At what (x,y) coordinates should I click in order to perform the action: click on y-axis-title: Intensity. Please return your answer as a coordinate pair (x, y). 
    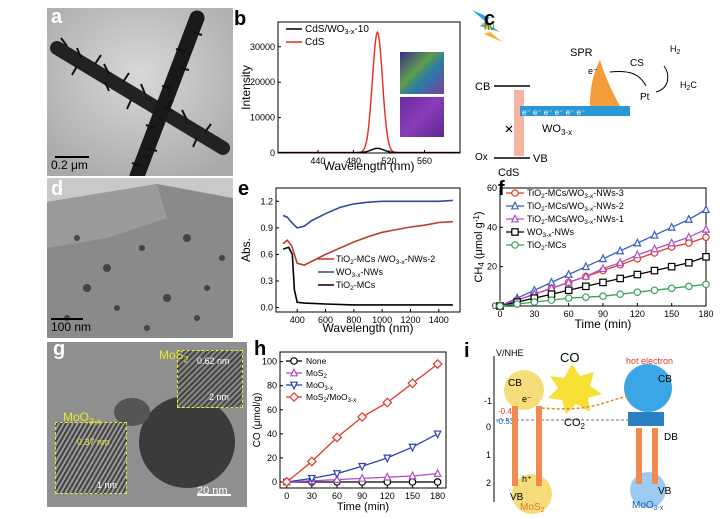
    Looking at the image, I should click on (246, 87).